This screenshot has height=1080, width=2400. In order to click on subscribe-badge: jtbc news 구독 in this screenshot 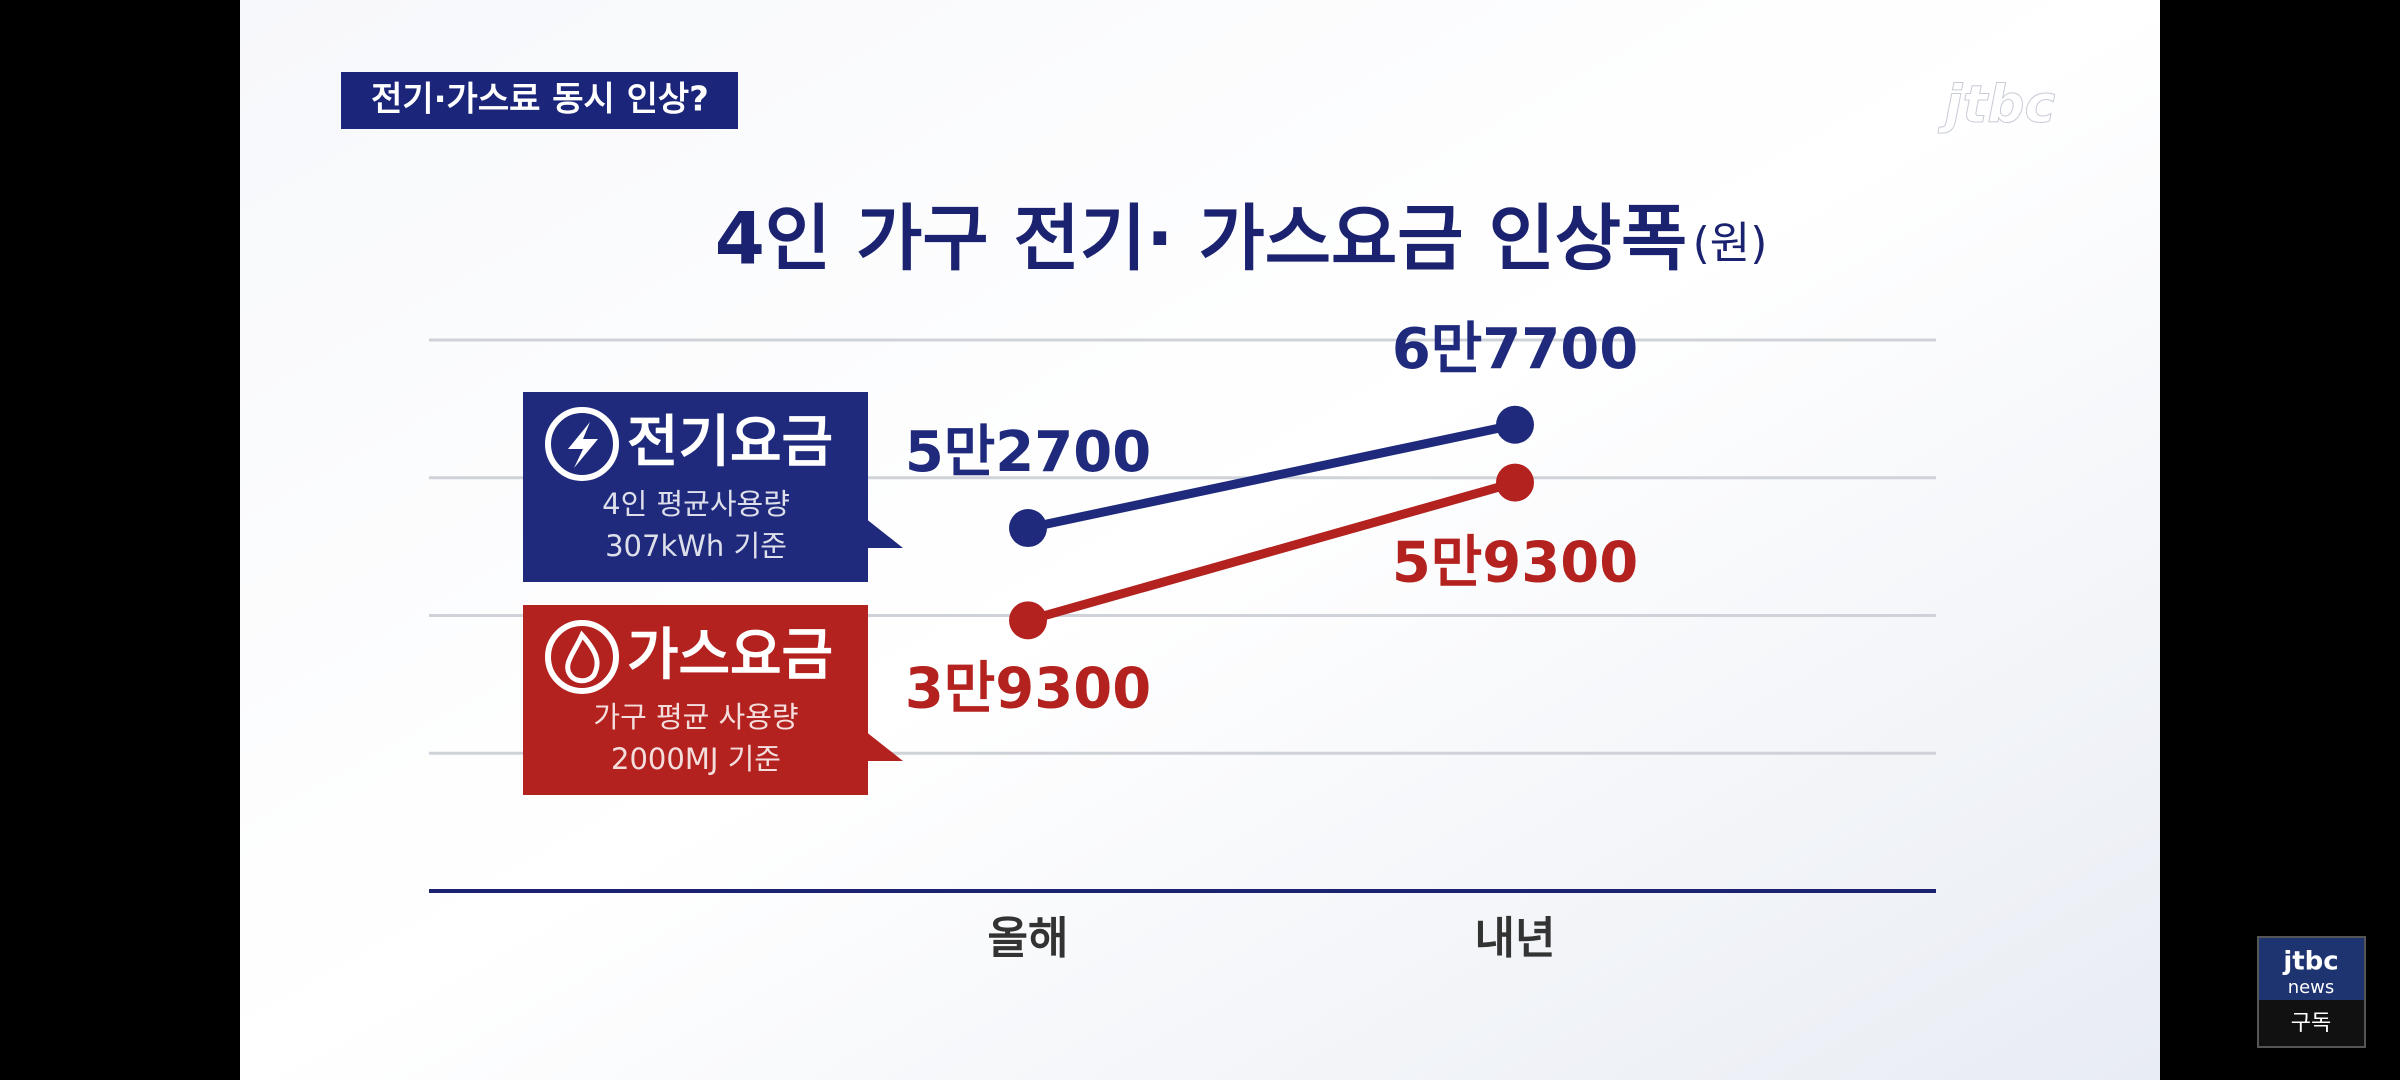, I will do `click(2311, 992)`.